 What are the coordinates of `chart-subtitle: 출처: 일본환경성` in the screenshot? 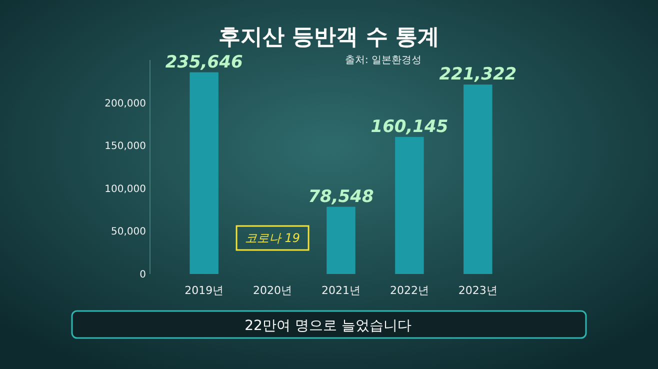 It's located at (383, 60).